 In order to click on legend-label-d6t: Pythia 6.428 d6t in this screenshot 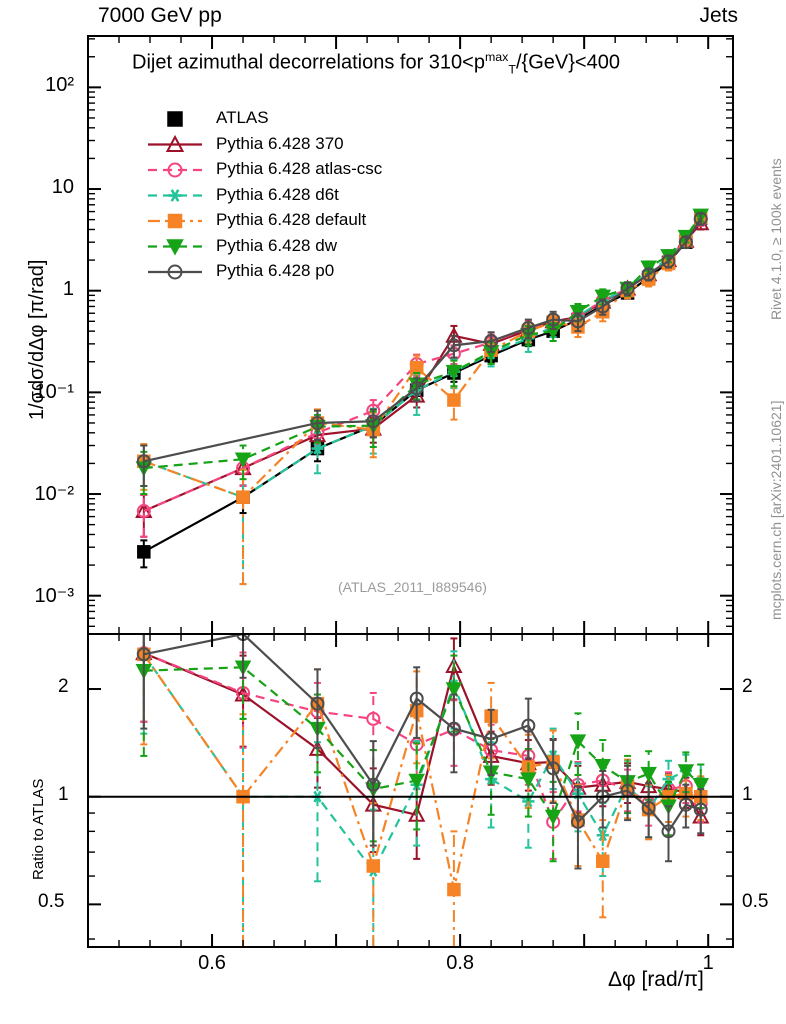, I will do `click(277, 194)`.